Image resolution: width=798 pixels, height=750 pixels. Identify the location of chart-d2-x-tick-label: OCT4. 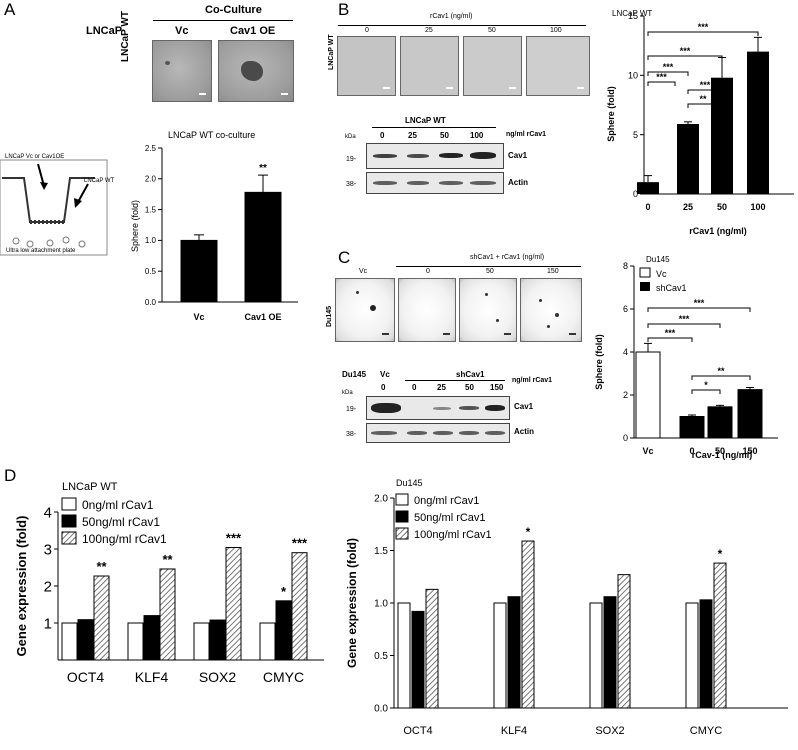
(417, 731).